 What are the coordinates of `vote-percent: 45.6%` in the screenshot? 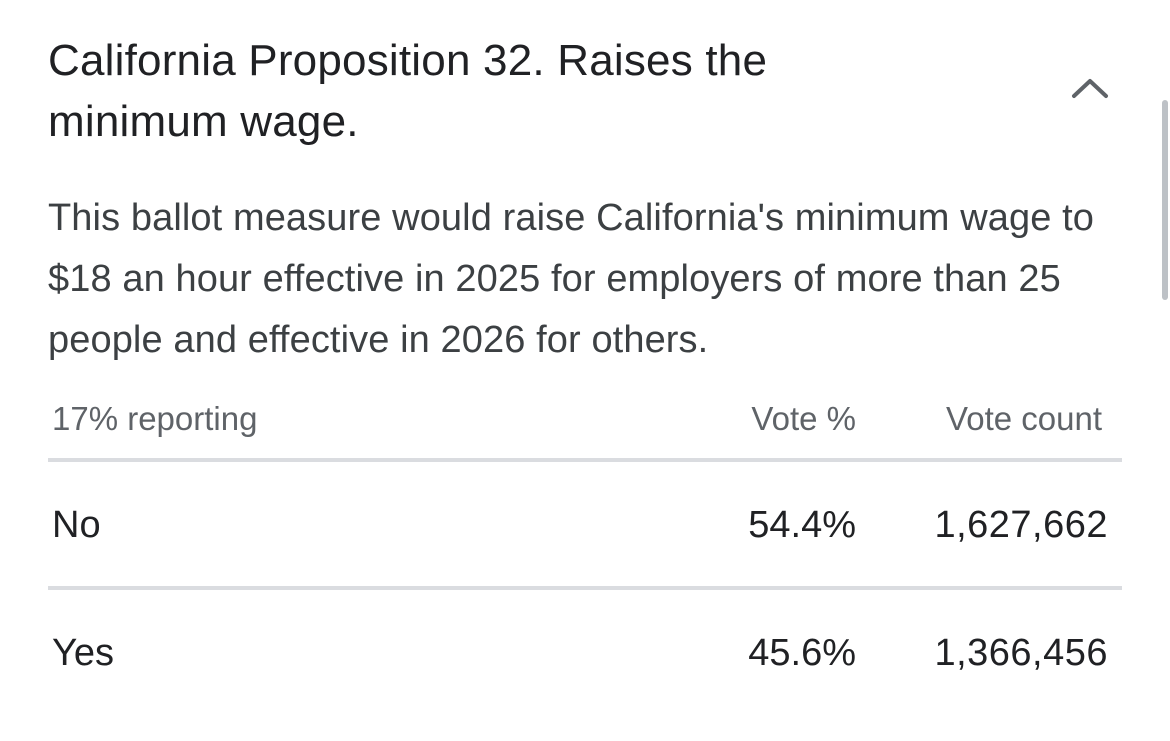 It's located at (802, 653).